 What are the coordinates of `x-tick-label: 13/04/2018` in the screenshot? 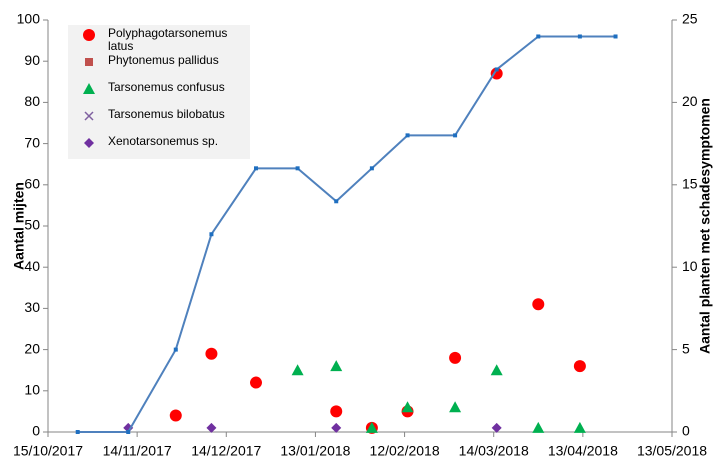 It's located at (583, 451).